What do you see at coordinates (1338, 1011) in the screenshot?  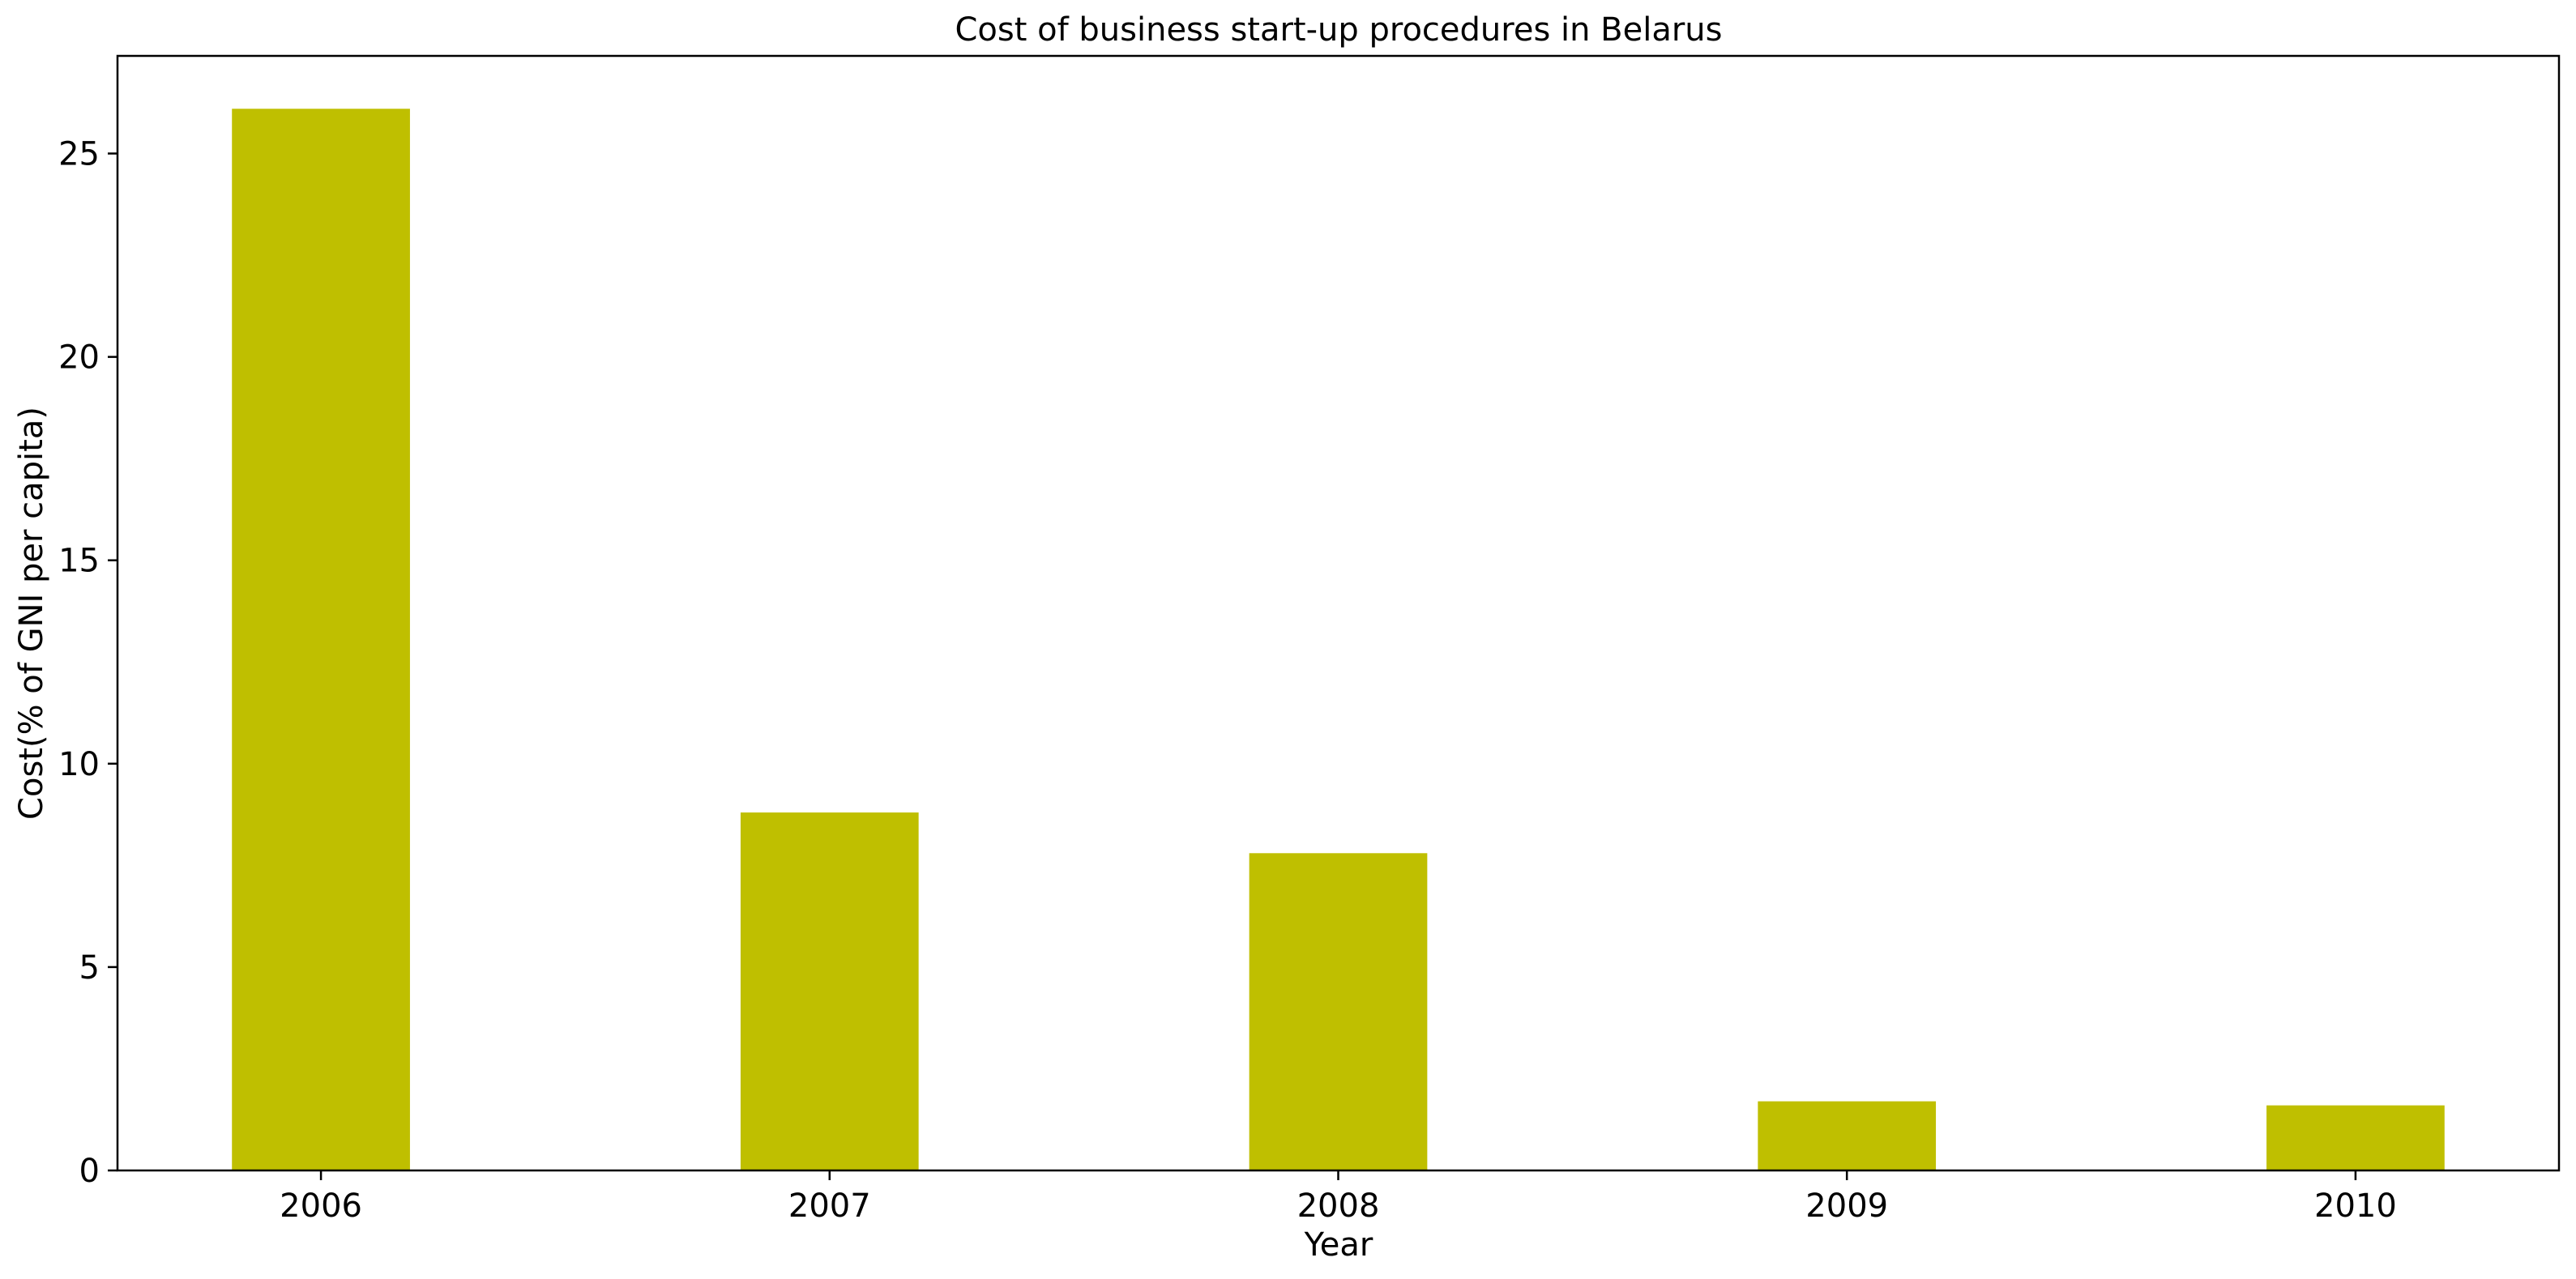 I see `bar-2008` at bounding box center [1338, 1011].